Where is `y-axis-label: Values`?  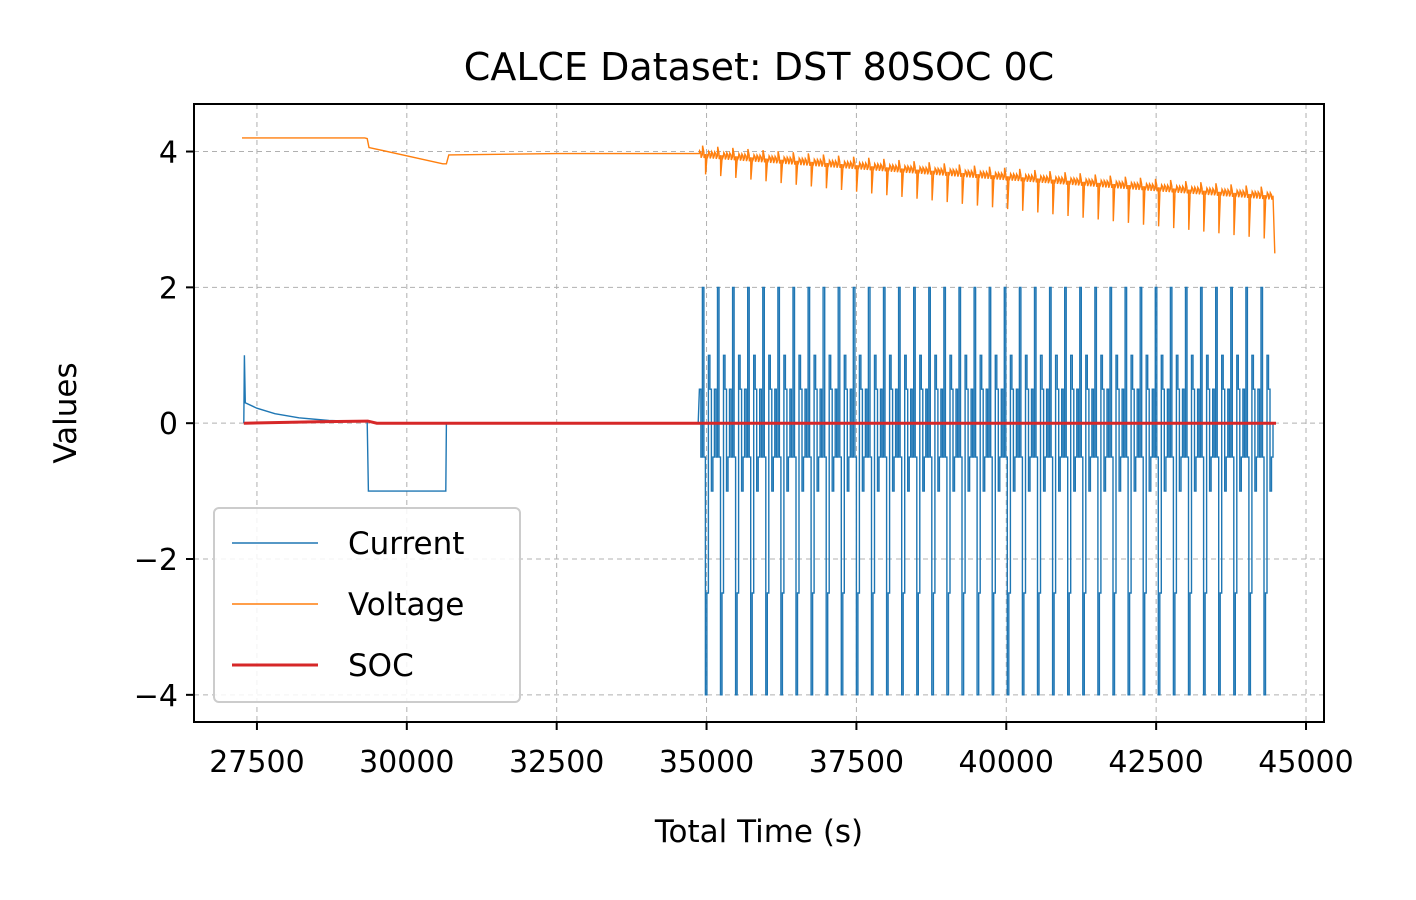 y-axis-label: Values is located at coordinates (66, 412).